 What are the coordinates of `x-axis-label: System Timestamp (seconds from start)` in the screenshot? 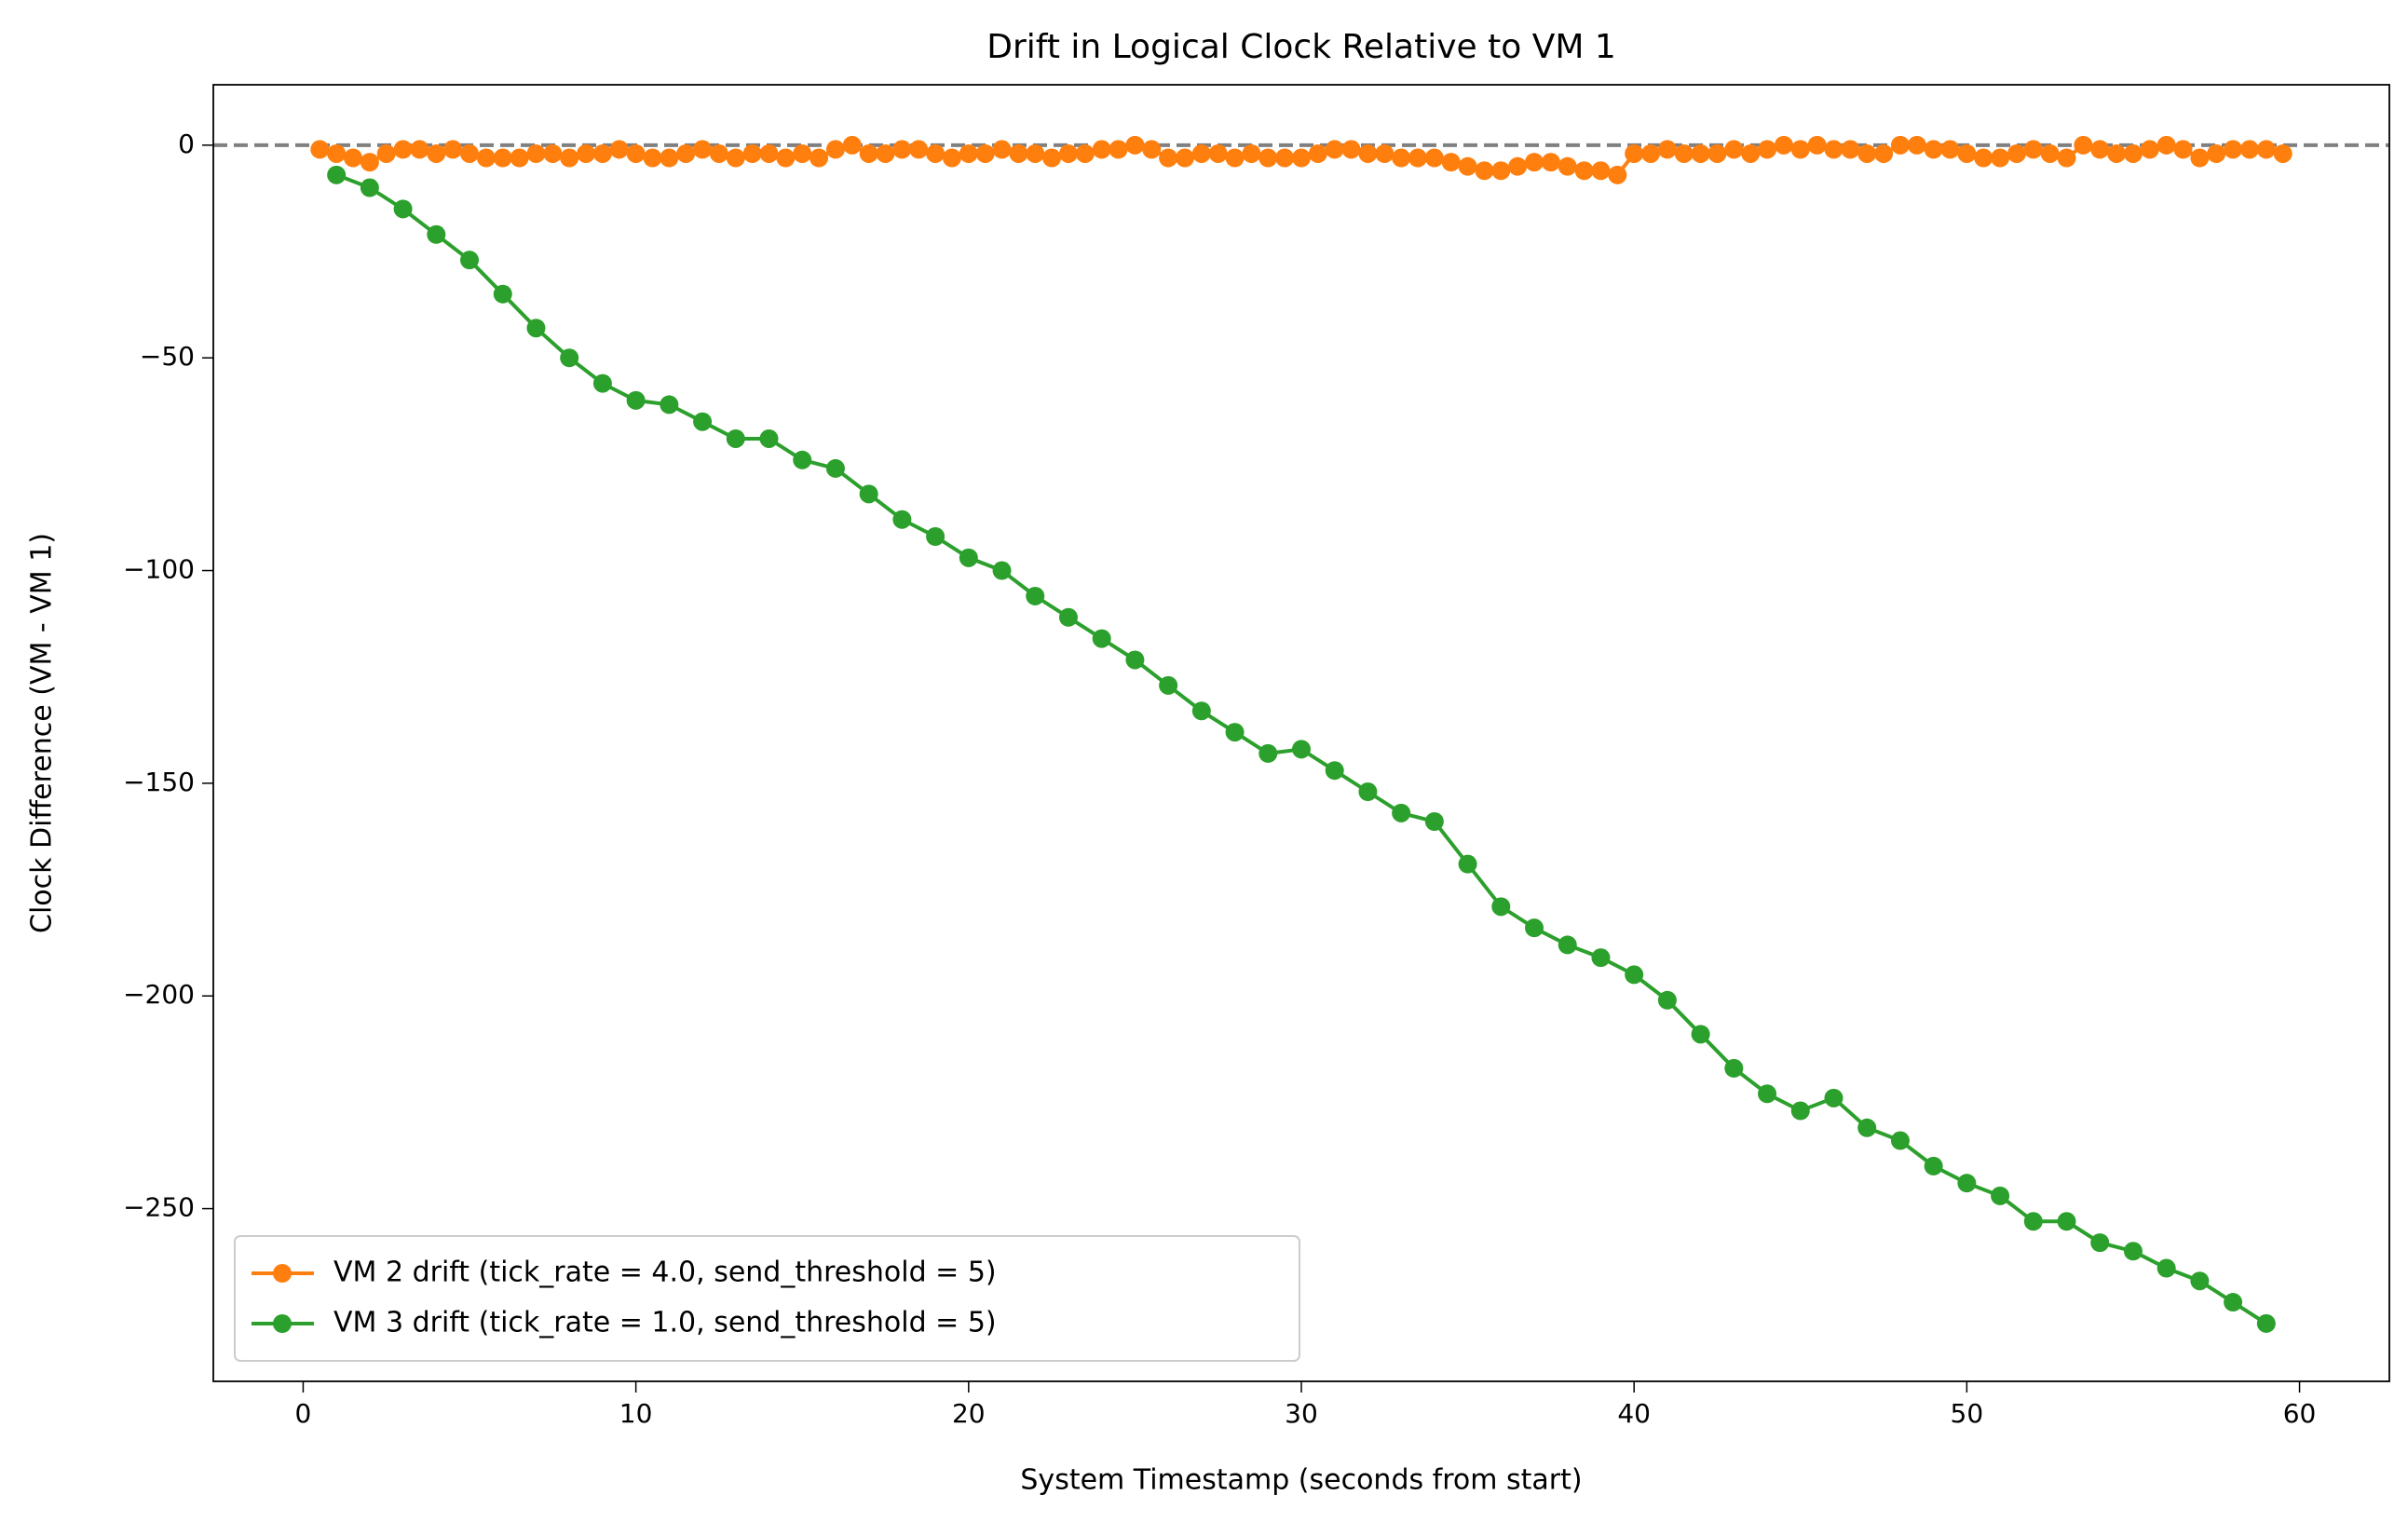 It's located at (1301, 1480).